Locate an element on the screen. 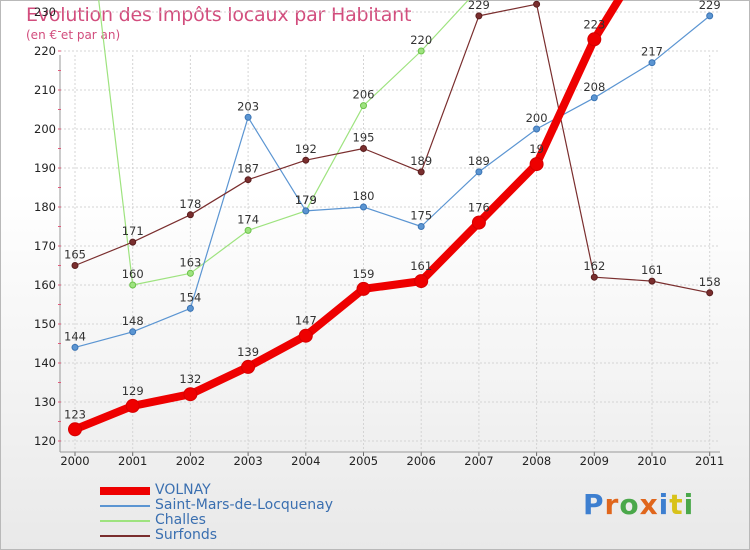  data-label-saint-mars-de-locquenay: 208 is located at coordinates (594, 87).